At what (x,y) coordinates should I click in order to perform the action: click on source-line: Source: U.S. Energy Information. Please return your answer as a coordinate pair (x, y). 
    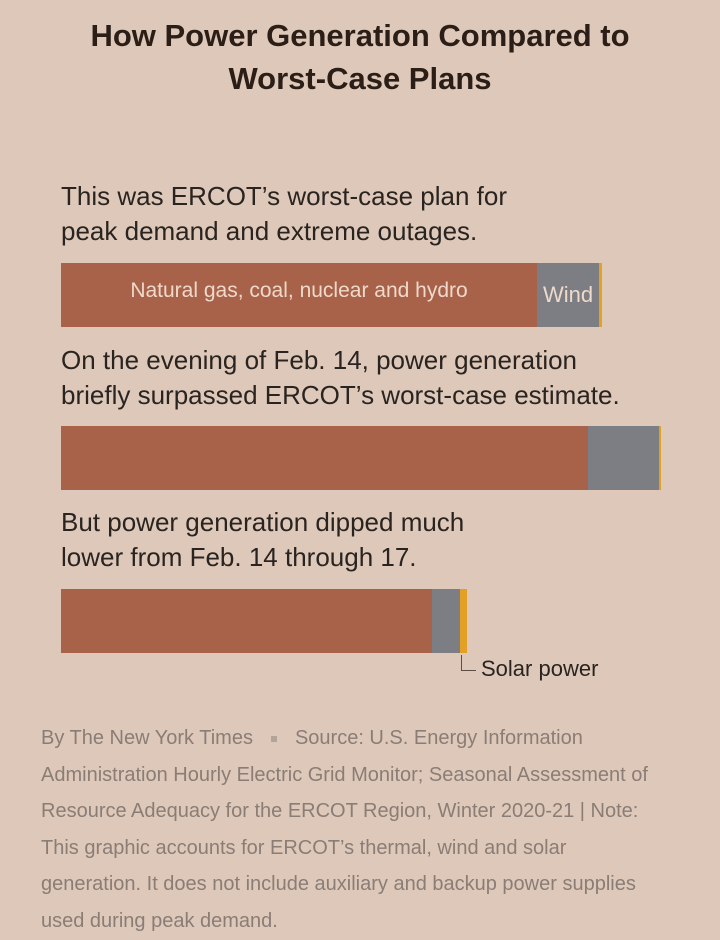
    Looking at the image, I should click on (438, 738).